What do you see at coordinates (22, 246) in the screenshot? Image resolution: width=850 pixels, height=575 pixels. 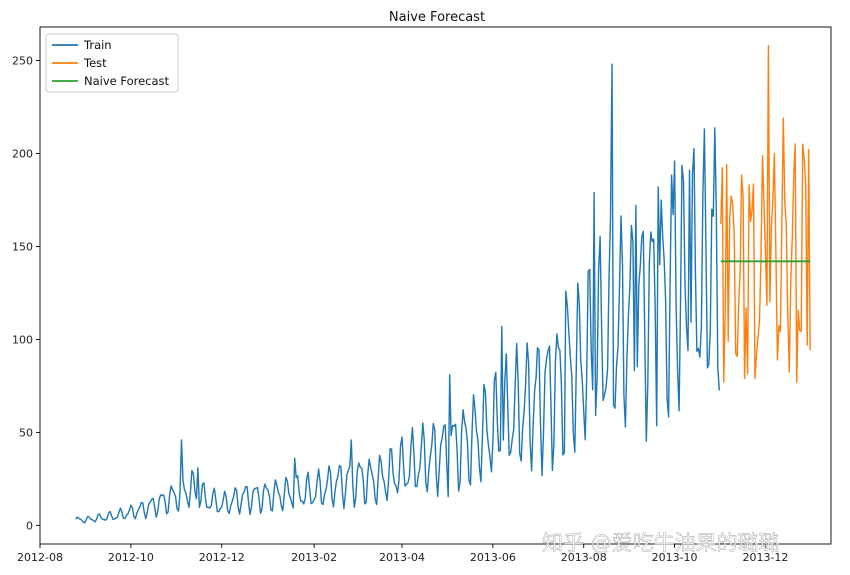 I see `y-tick-label: 150` at bounding box center [22, 246].